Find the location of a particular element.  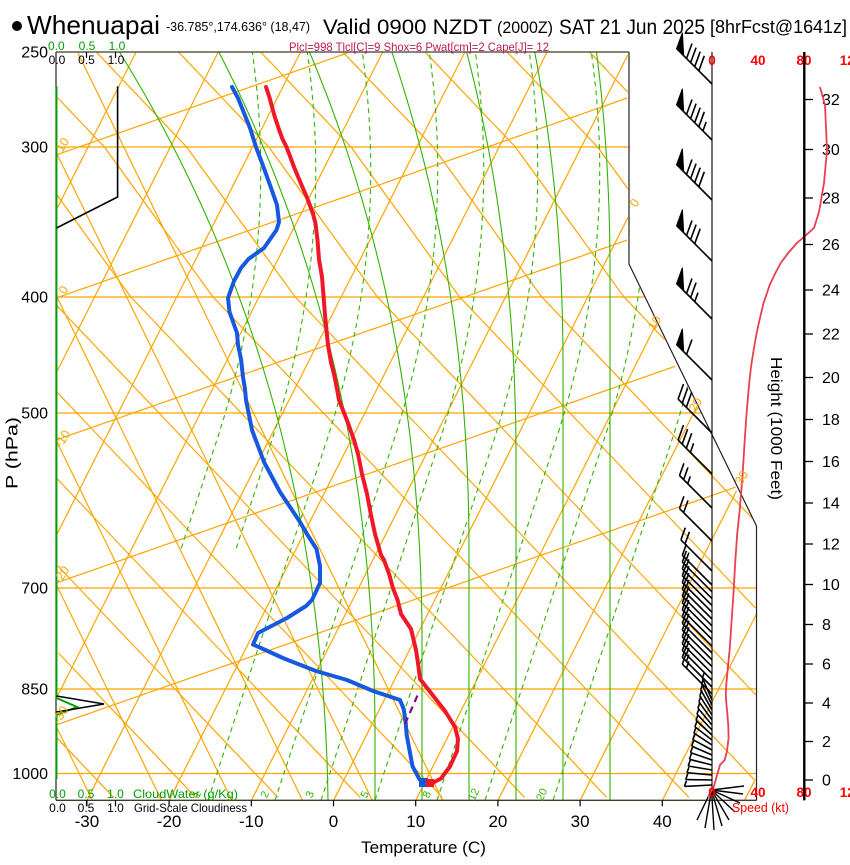

svg-text: CloudWater (g/Kg) is located at coordinates (185, 794).